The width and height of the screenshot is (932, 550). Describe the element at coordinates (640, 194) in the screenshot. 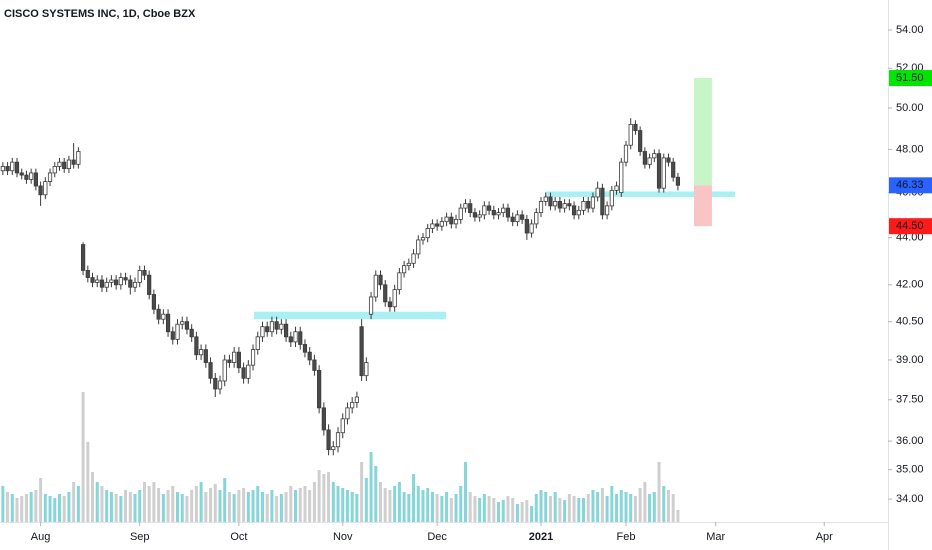

I see `zone` at that location.